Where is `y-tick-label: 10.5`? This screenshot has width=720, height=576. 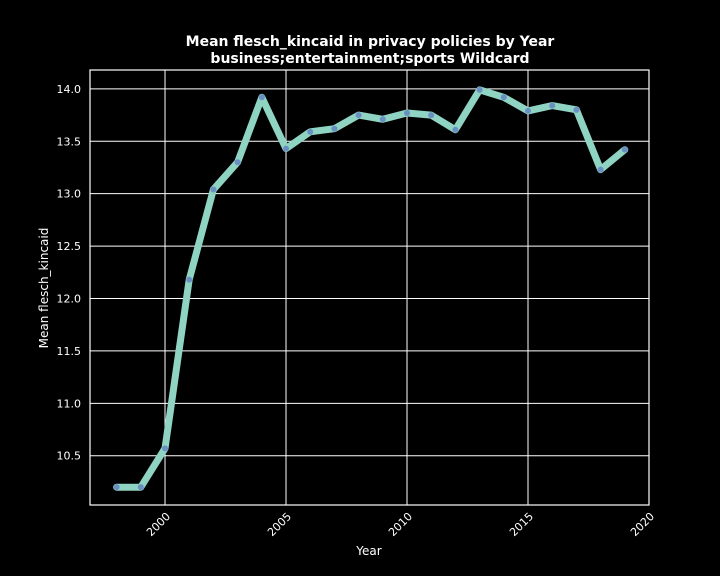
y-tick-label: 10.5 is located at coordinates (69, 456).